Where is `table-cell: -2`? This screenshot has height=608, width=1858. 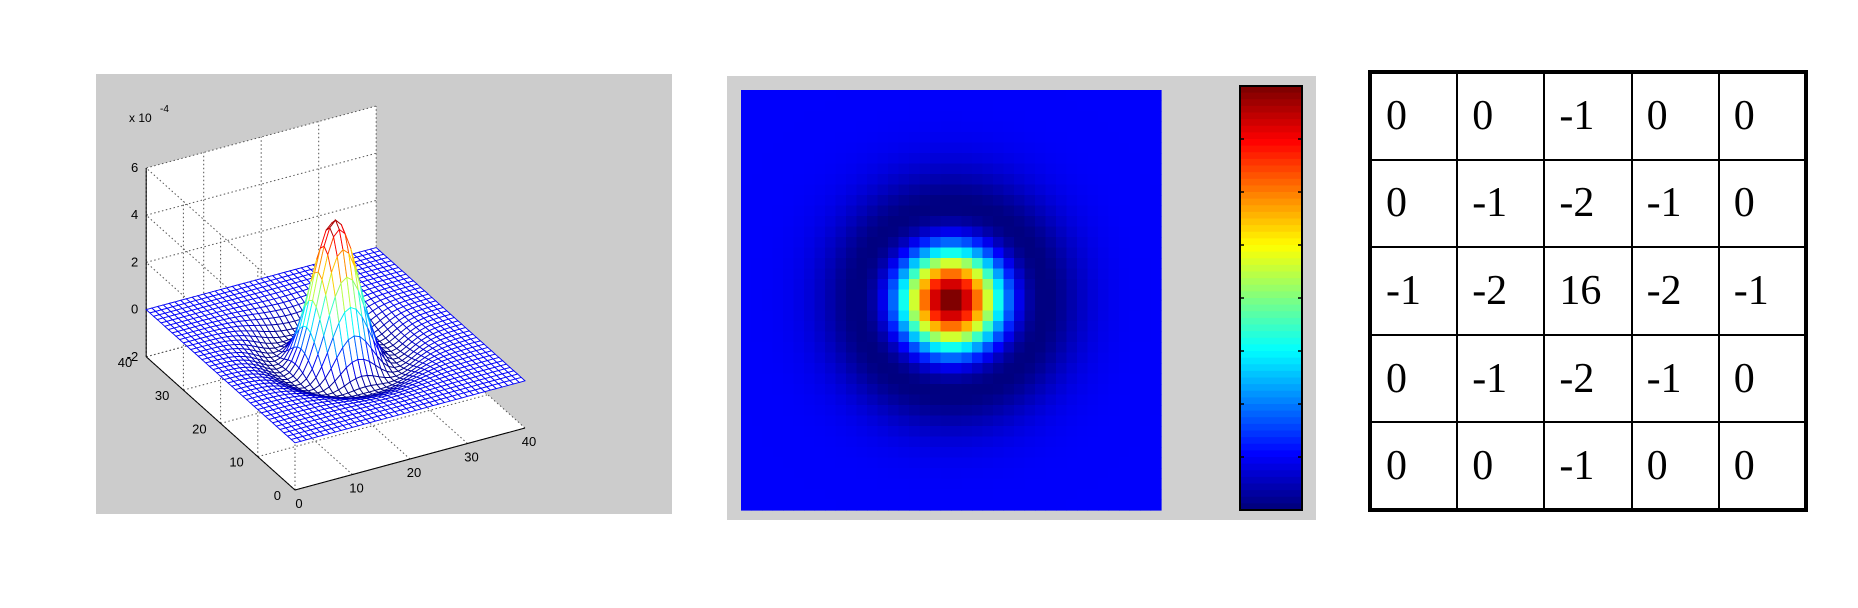 table-cell: -2 is located at coordinates (1501, 291).